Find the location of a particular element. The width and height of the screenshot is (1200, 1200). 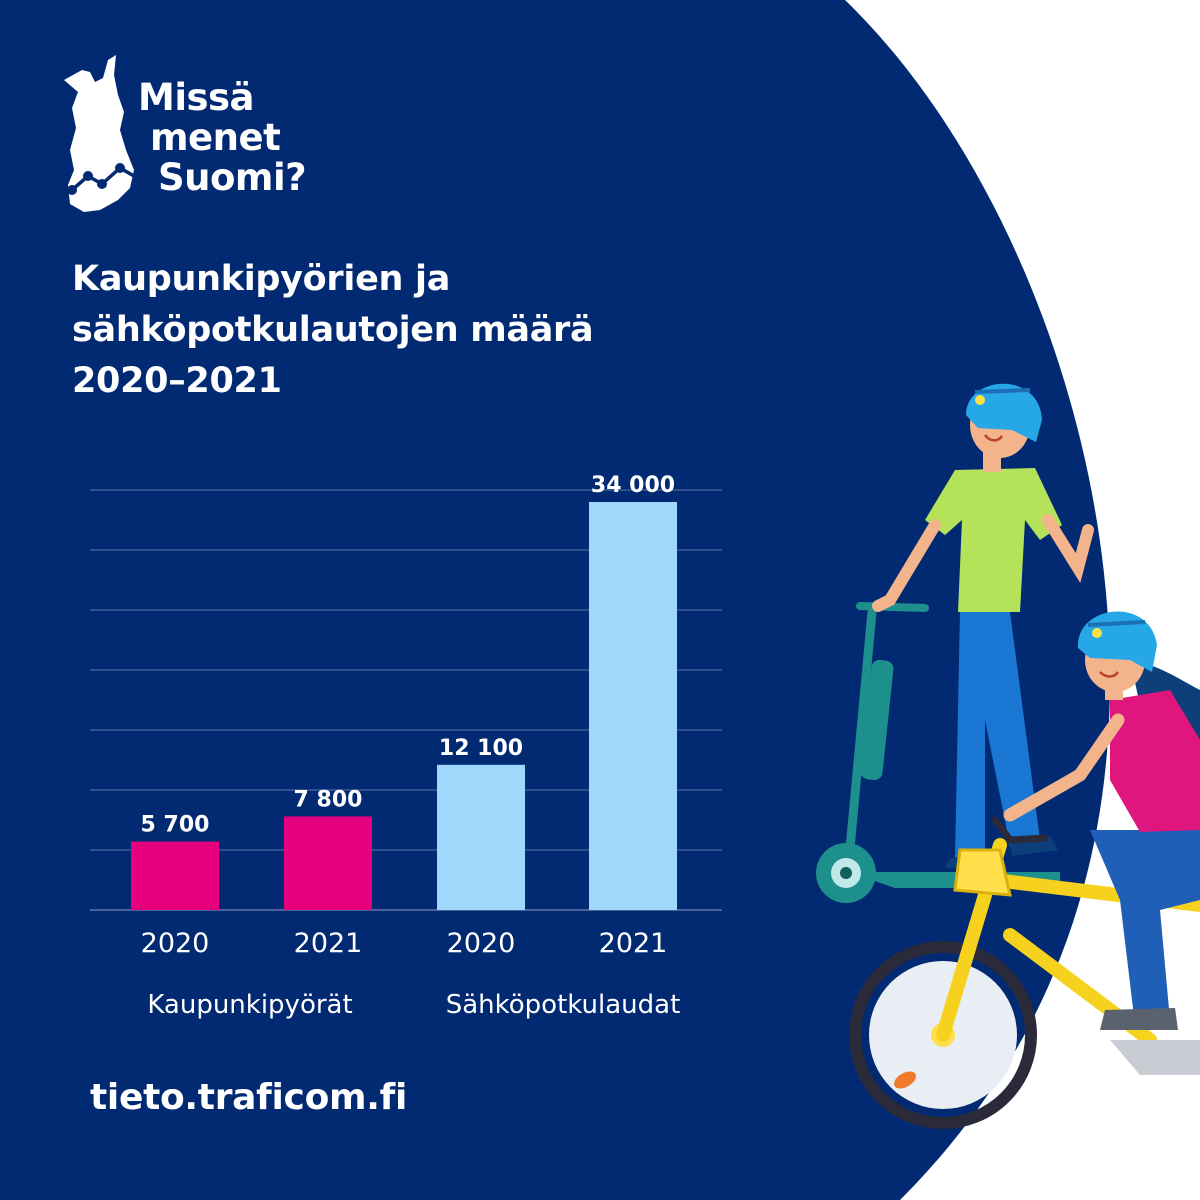

bar-sähköpotkulaudat-2021 is located at coordinates (633, 706).